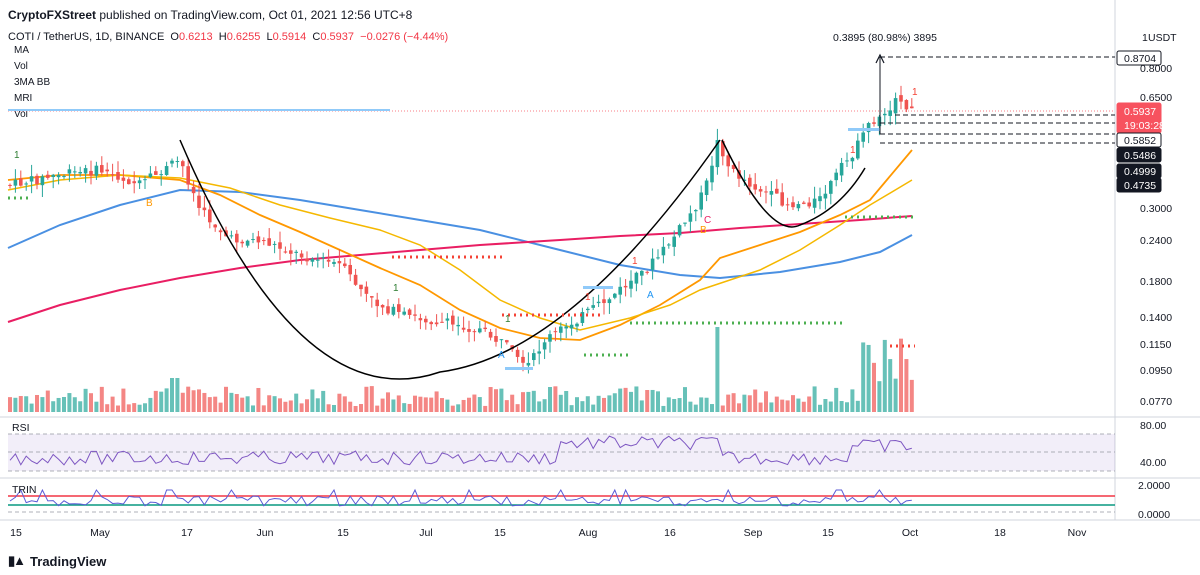  I want to click on indicator-3ma-bb: 3MA BB, so click(32, 82).